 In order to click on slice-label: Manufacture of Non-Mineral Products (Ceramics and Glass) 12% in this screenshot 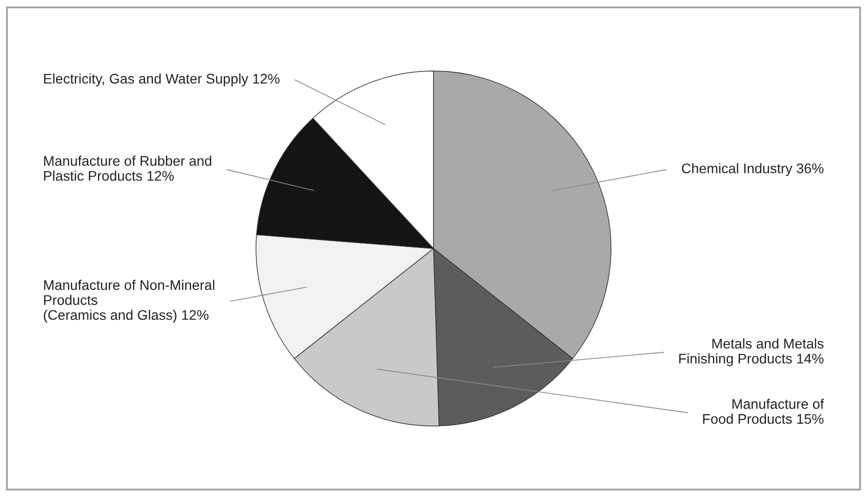, I will do `click(129, 301)`.